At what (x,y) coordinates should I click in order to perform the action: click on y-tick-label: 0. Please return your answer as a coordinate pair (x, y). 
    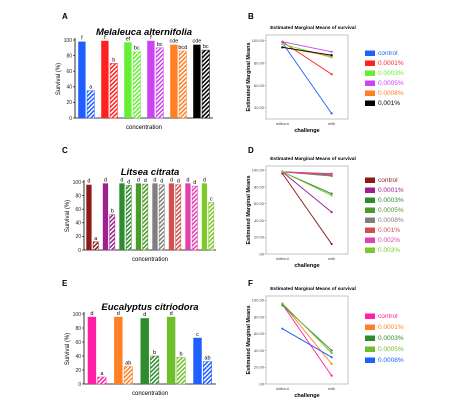
    Looking at the image, I should click on (70, 119).